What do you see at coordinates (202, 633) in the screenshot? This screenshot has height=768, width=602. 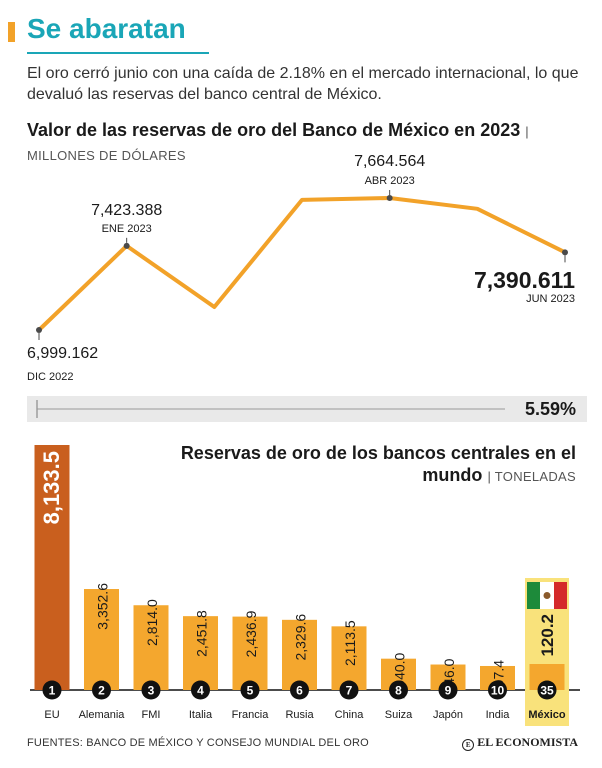 I see `bar-value-label: 2,451.8` at bounding box center [202, 633].